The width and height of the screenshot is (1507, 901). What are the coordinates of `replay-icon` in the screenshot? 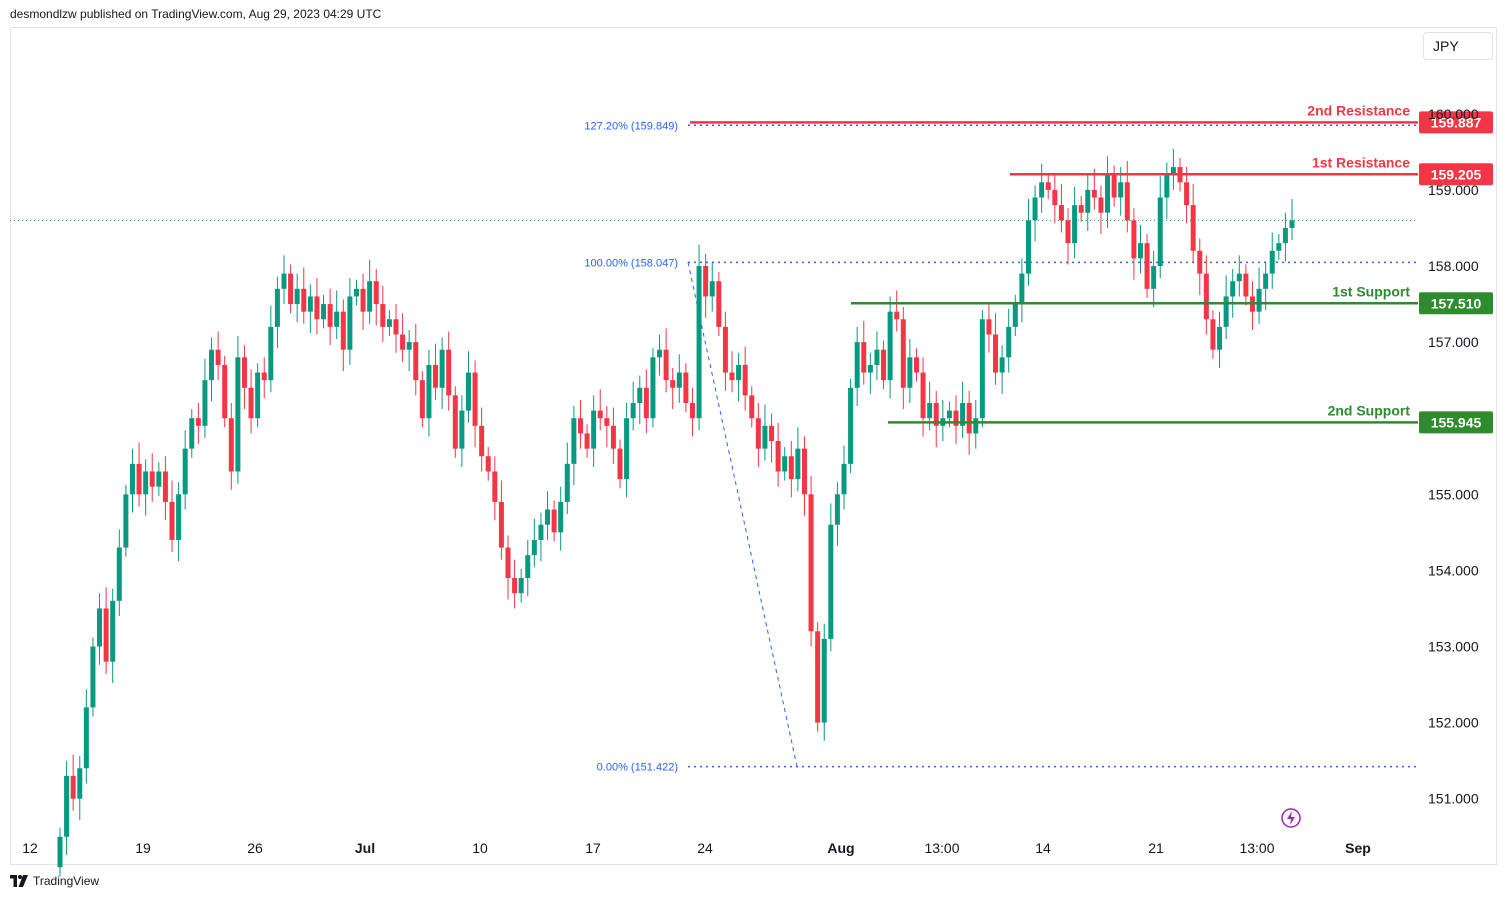 It's located at (1291, 818).